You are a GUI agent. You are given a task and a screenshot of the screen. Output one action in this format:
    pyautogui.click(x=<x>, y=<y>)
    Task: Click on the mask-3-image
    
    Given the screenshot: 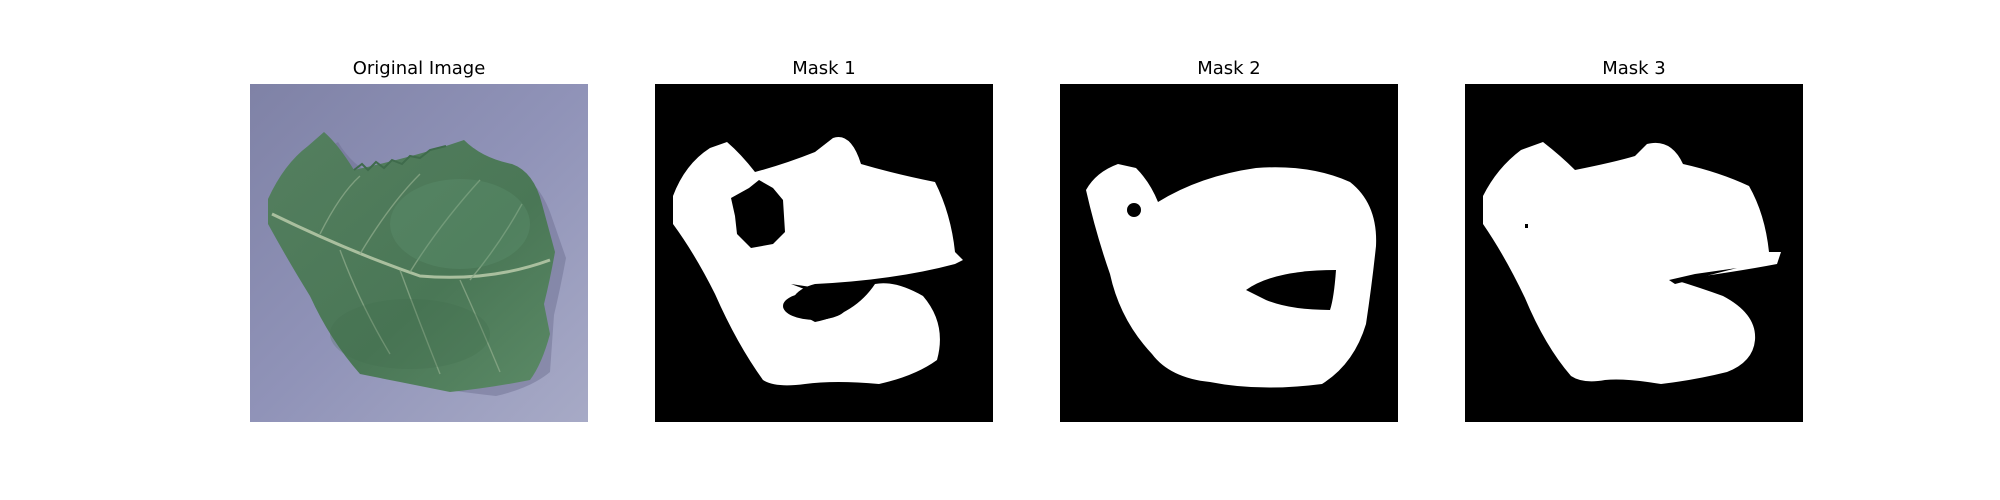 What is the action you would take?
    pyautogui.click(x=1634, y=253)
    